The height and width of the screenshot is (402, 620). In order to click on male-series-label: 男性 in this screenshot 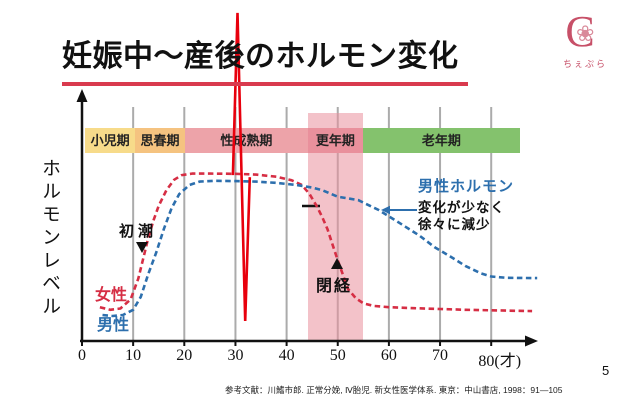, I will do `click(113, 325)`.